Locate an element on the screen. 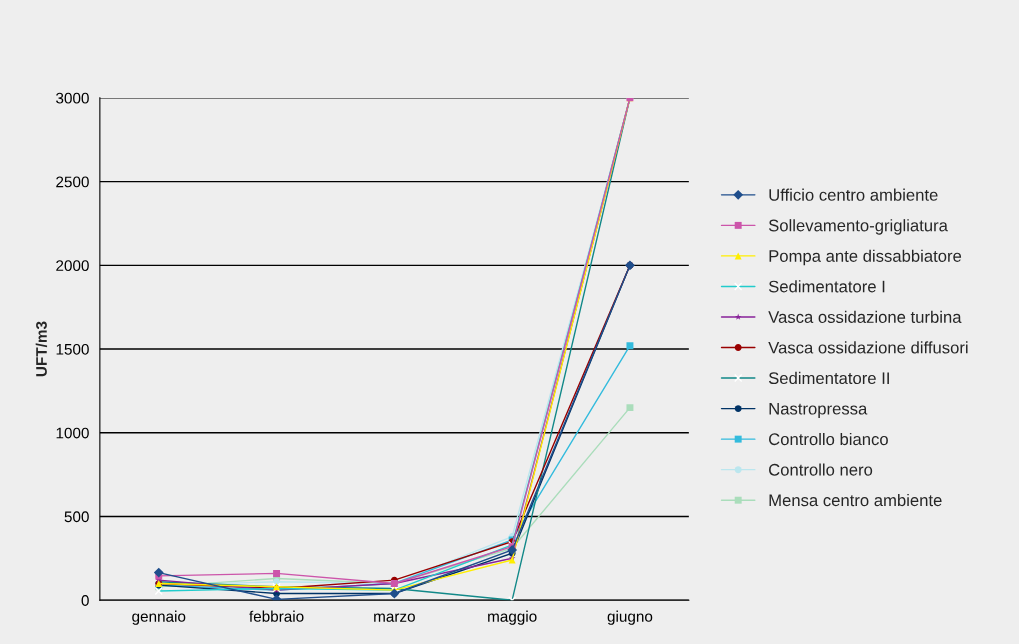  legend-label: Sedimentatore I is located at coordinates (826, 286).